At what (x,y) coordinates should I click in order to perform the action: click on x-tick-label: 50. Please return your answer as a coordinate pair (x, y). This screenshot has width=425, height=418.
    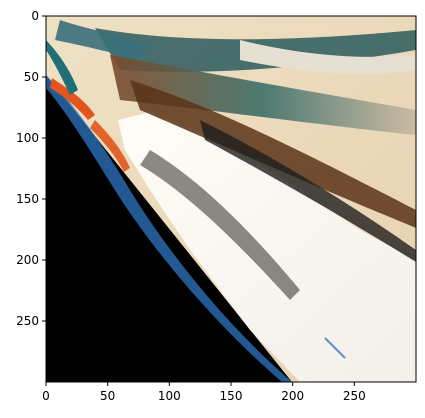
    Looking at the image, I should click on (107, 396).